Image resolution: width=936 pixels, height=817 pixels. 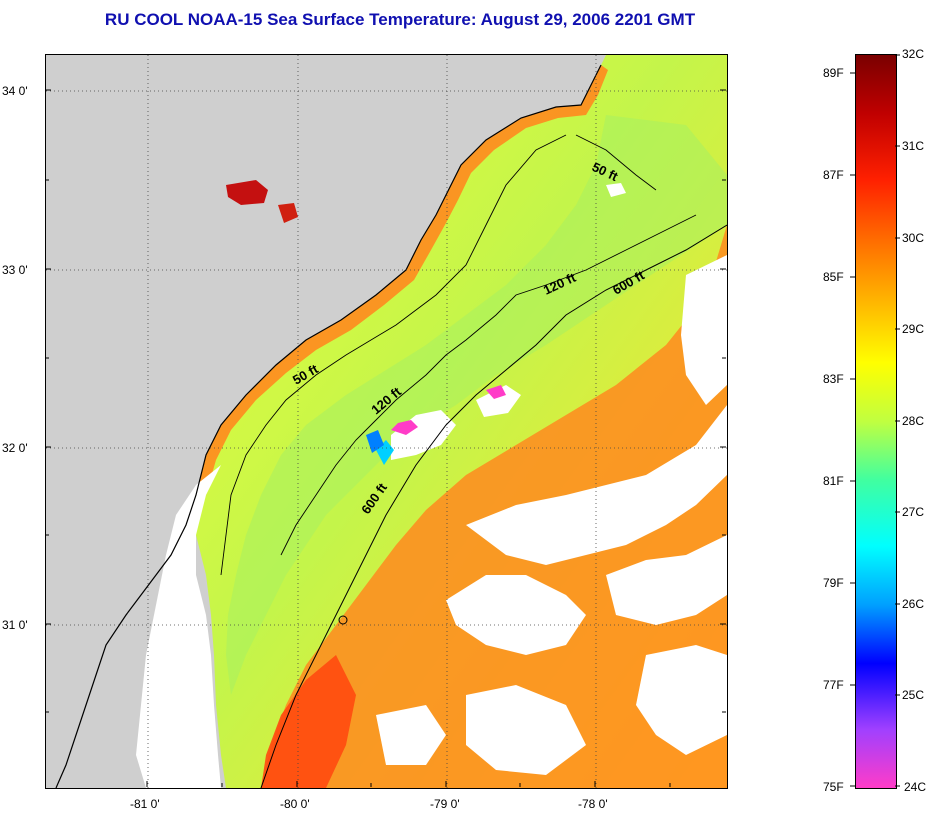 I want to click on colorbar-fahrenheit-label: 87F, so click(x=833, y=175).